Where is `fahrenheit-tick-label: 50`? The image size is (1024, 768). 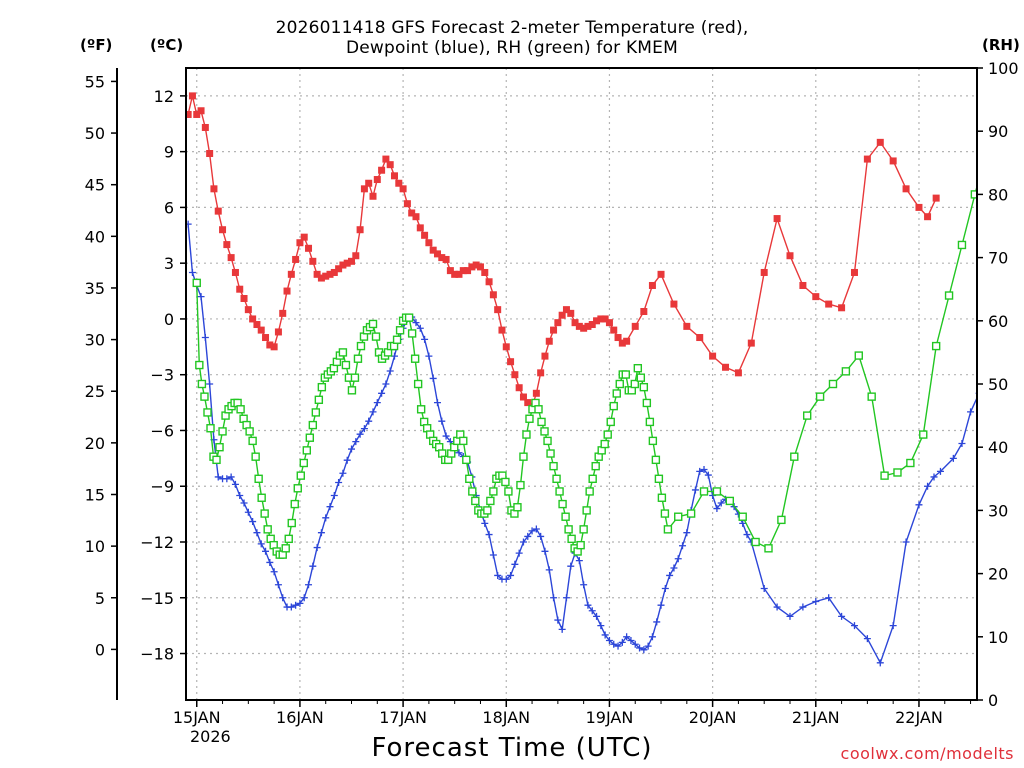
fahrenheit-tick-label: 50 is located at coordinates (95, 133).